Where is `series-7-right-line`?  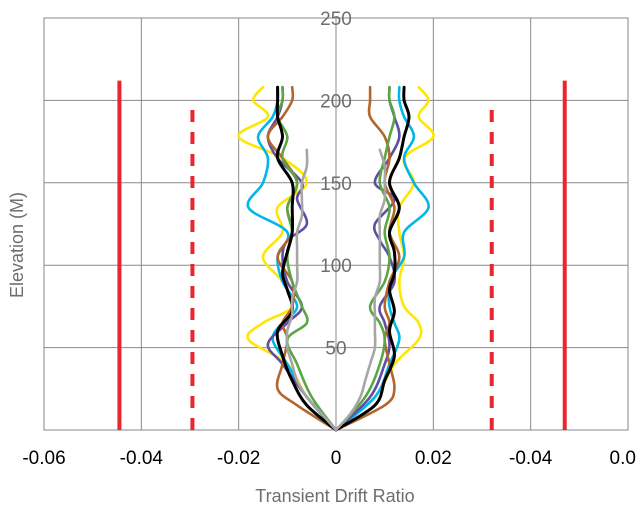
series-7-right-line is located at coordinates (360, 290).